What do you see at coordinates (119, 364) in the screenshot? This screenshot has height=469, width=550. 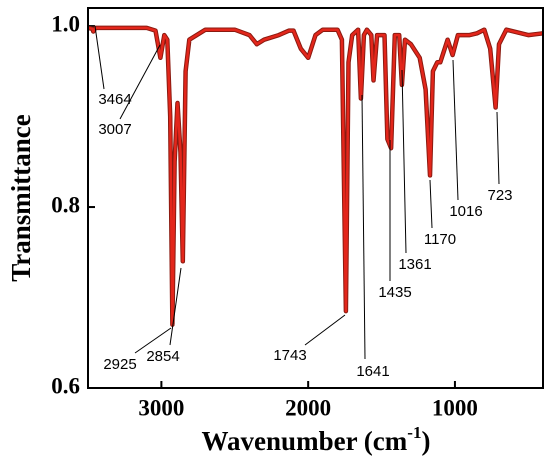 I see `annotation: 2925` at bounding box center [119, 364].